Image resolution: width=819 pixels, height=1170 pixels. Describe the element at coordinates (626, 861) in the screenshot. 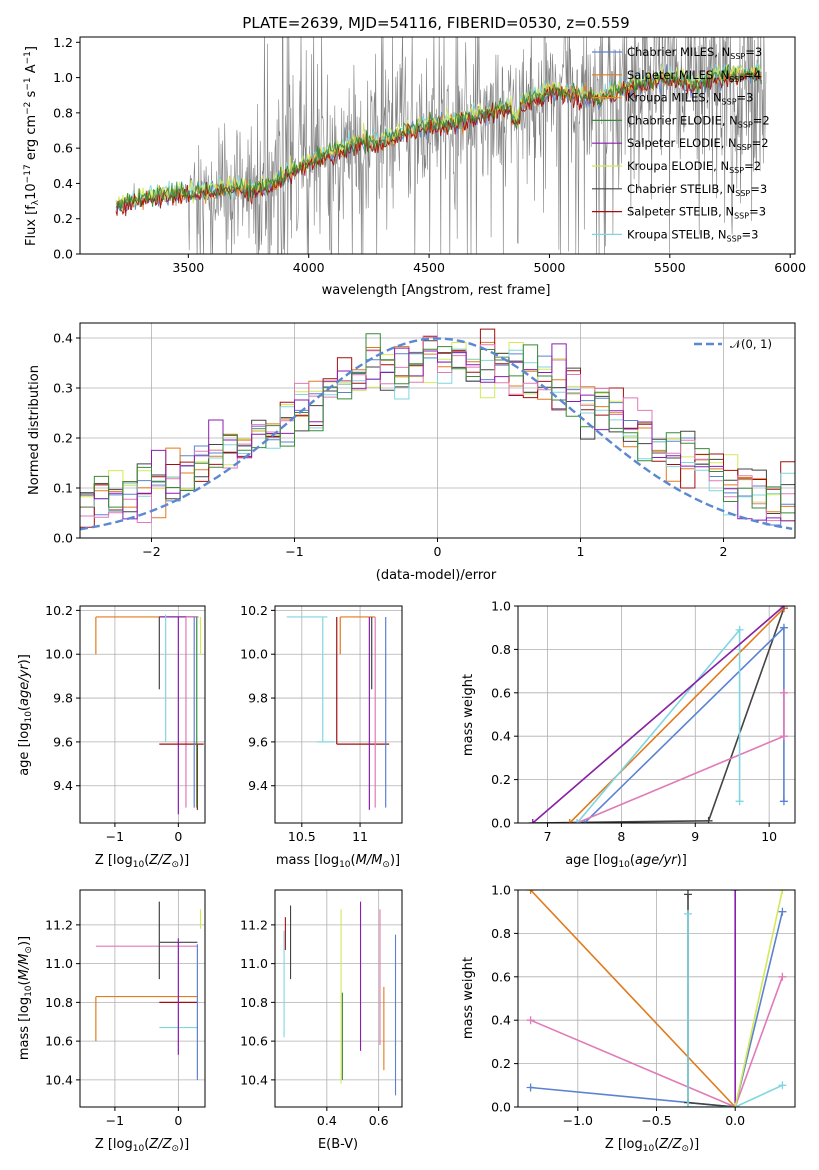

I see `mwAge-xlabel: age [log10(age/yr)]` at that location.